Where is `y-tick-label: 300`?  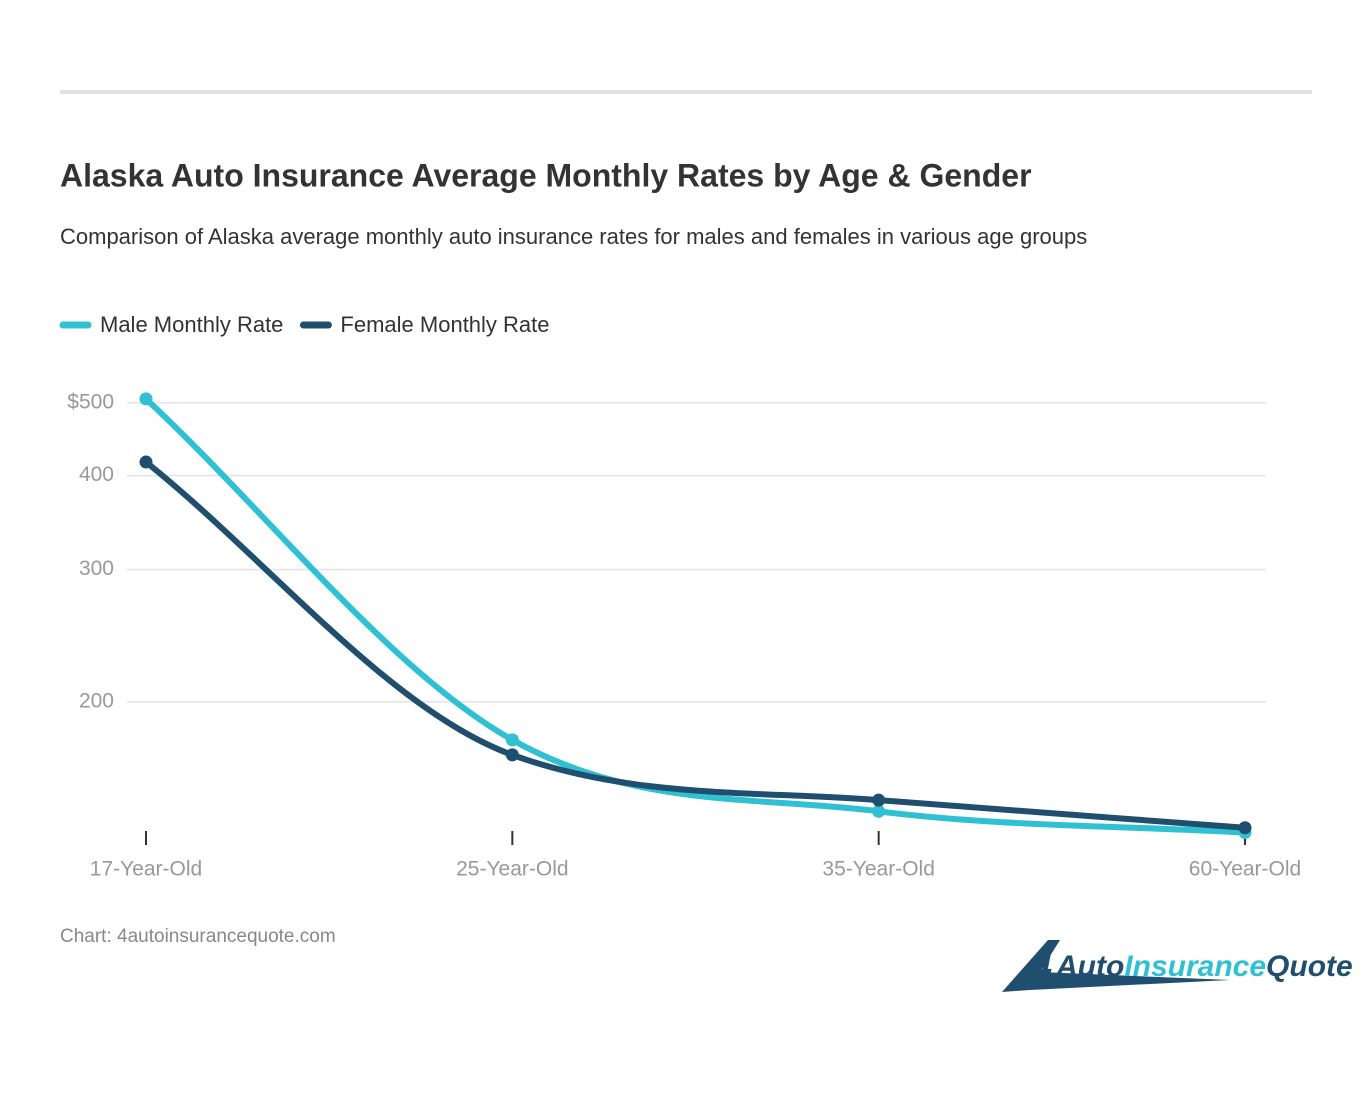 y-tick-label: 300 is located at coordinates (96, 568).